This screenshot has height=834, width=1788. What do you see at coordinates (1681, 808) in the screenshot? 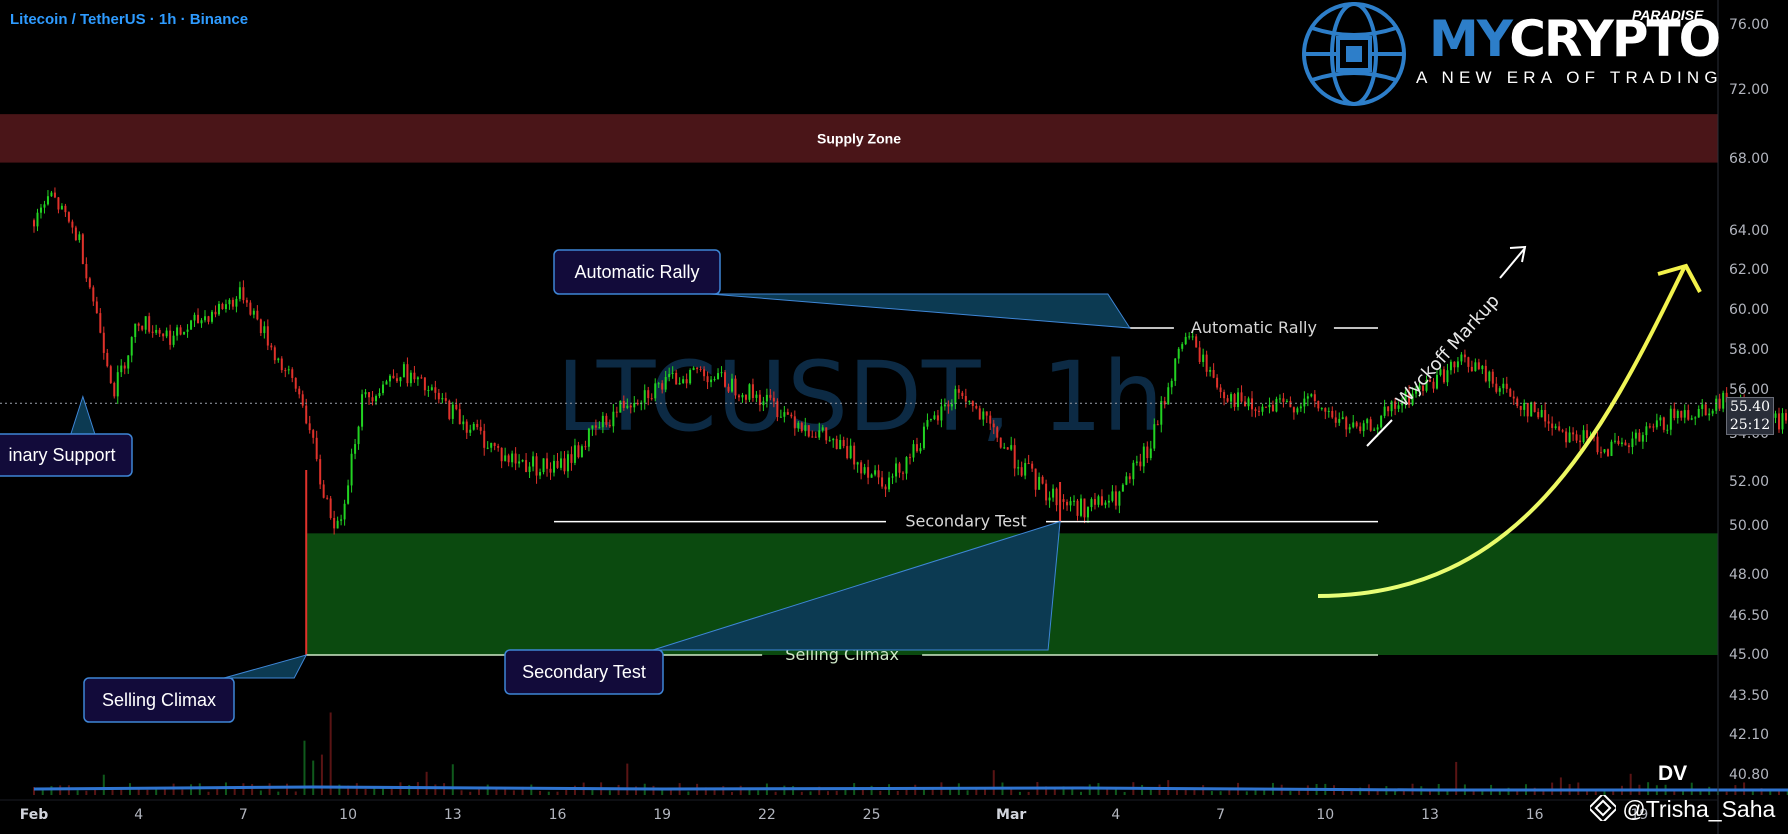
I see `author-watermark: @Trisha_Saha` at bounding box center [1681, 808].